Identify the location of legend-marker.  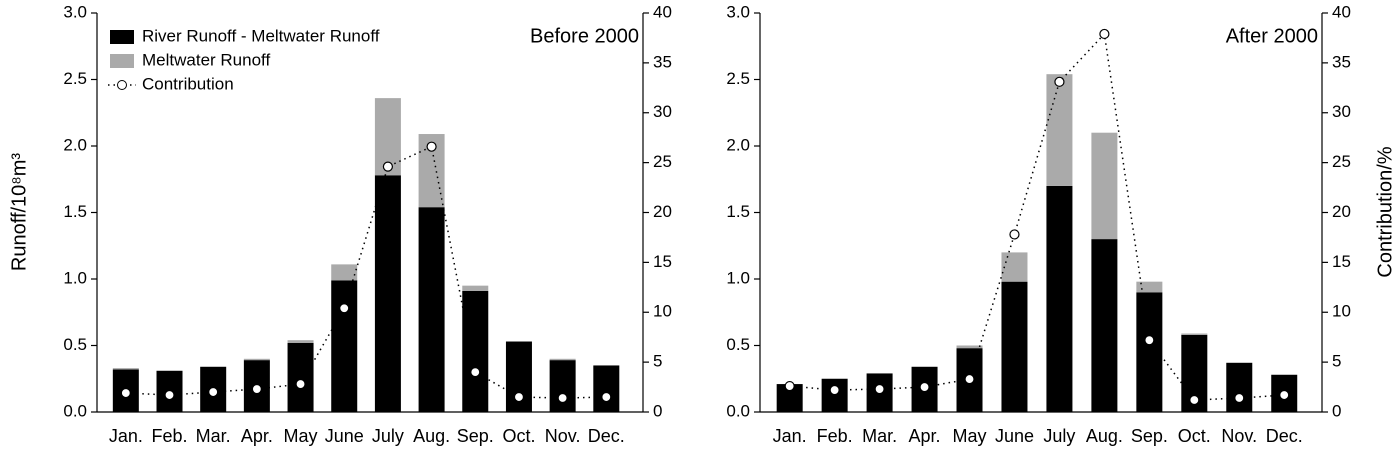
(122, 85).